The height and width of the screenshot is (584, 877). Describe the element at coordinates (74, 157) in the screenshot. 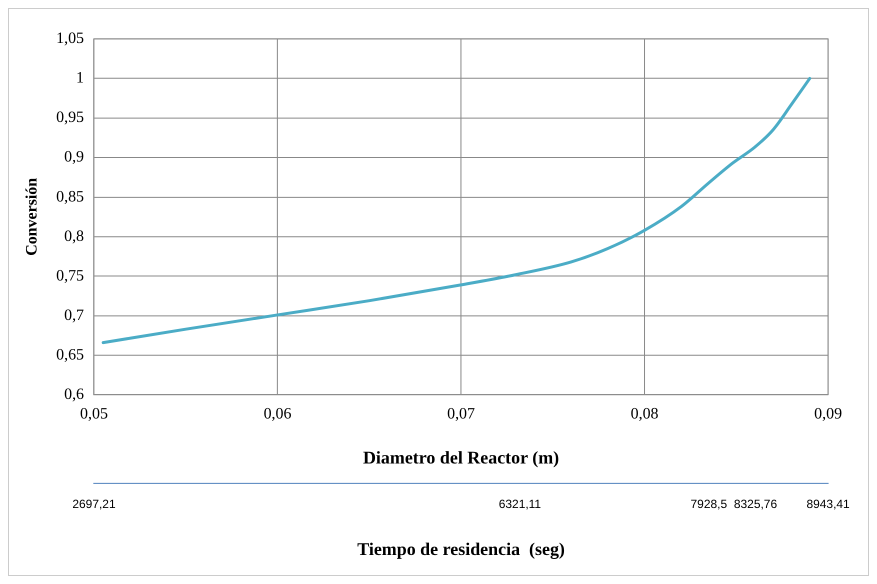

I see `y-tick-label: 0,9` at that location.